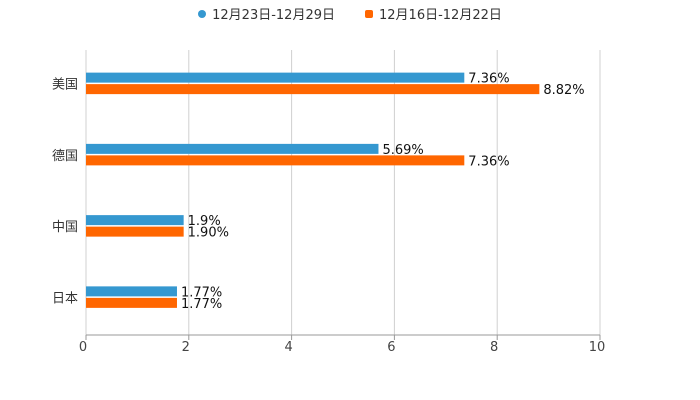  I want to click on legend-label: 12月23日-12月29日, so click(273, 15).